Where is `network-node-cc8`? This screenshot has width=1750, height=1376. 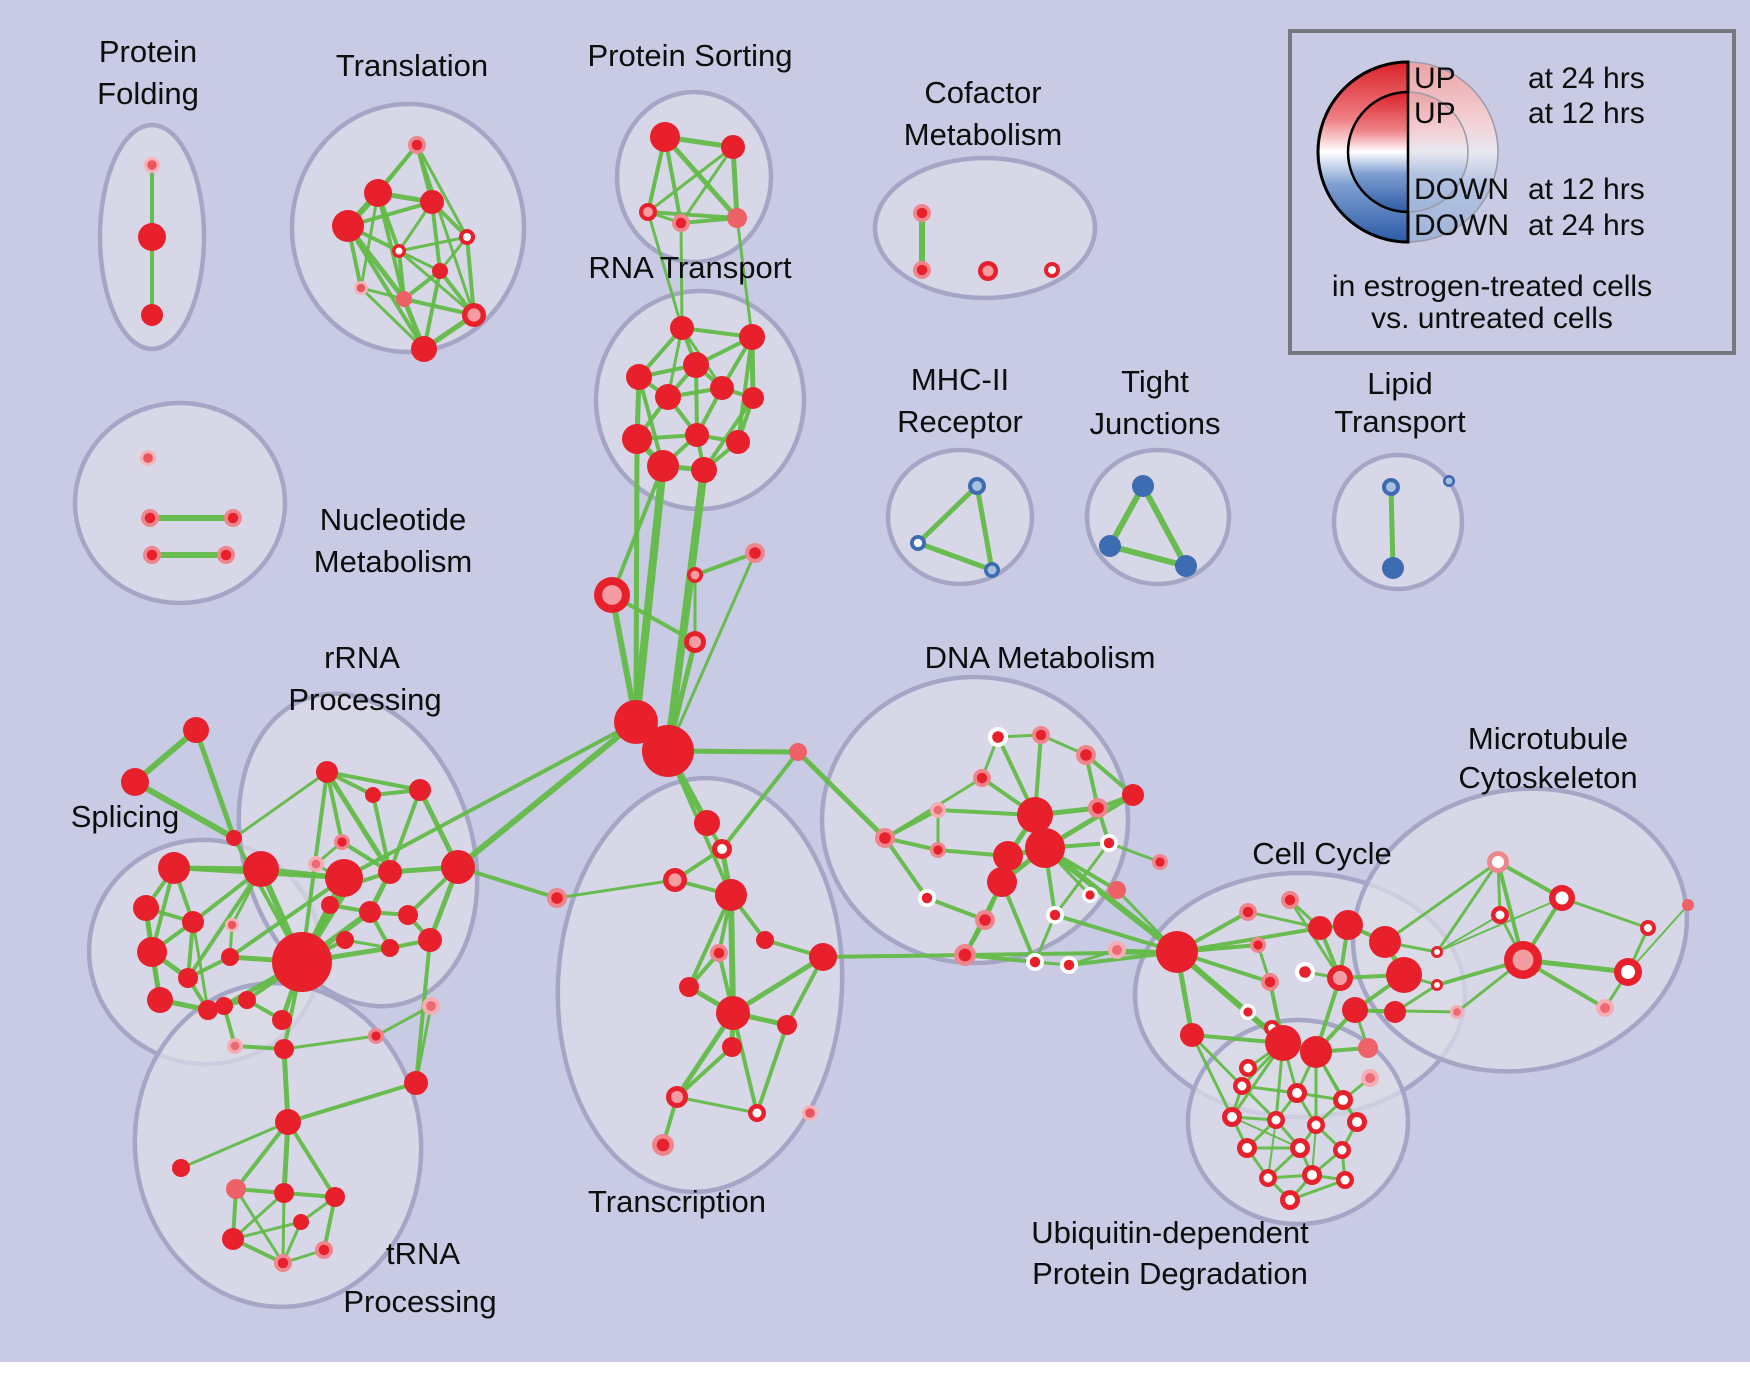 network-node-cc8 is located at coordinates (1305, 972).